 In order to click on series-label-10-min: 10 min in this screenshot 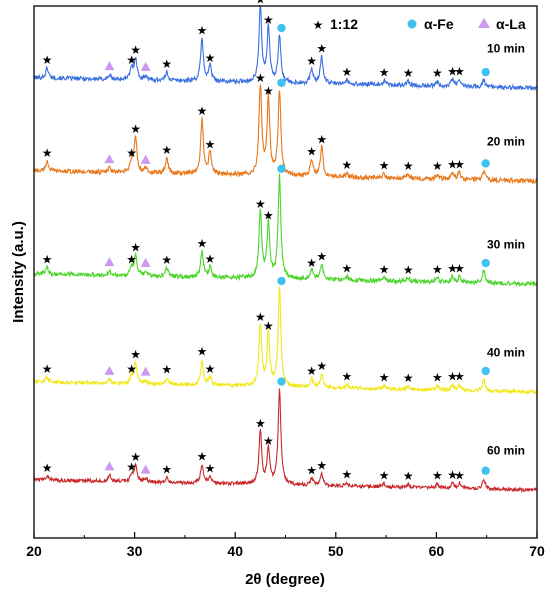, I will do `click(506, 48)`.